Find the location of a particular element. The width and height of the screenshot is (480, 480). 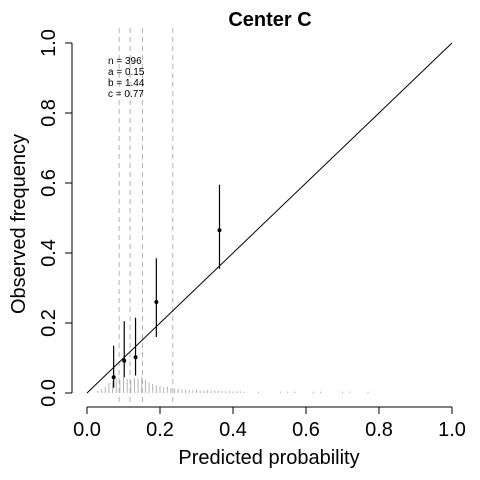

y-tick-label: 0.0 is located at coordinates (49, 393).